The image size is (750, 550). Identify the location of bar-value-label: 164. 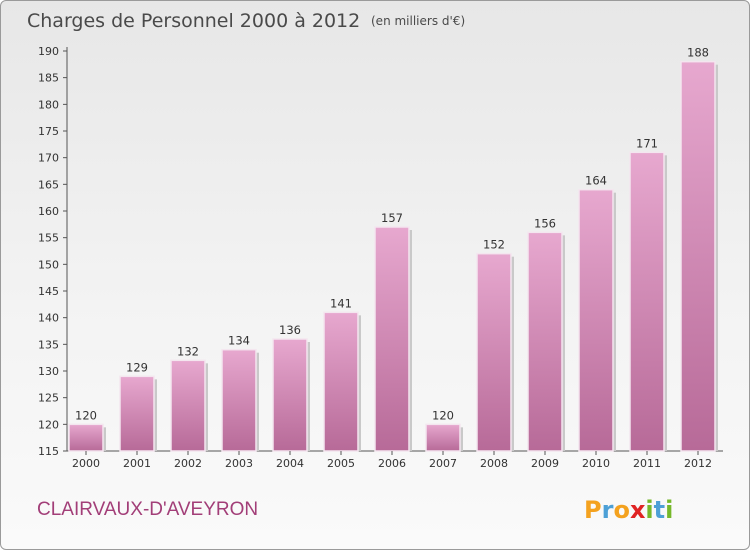
(596, 181).